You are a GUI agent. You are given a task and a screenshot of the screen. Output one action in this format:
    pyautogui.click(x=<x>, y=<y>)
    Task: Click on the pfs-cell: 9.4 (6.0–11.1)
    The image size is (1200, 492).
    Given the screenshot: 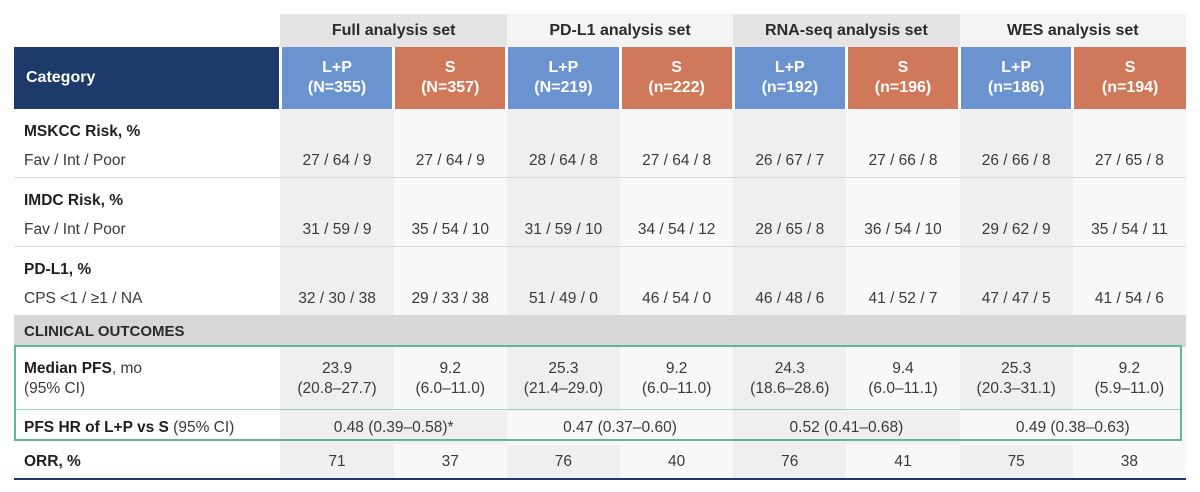 What is the action you would take?
    pyautogui.click(x=903, y=379)
    